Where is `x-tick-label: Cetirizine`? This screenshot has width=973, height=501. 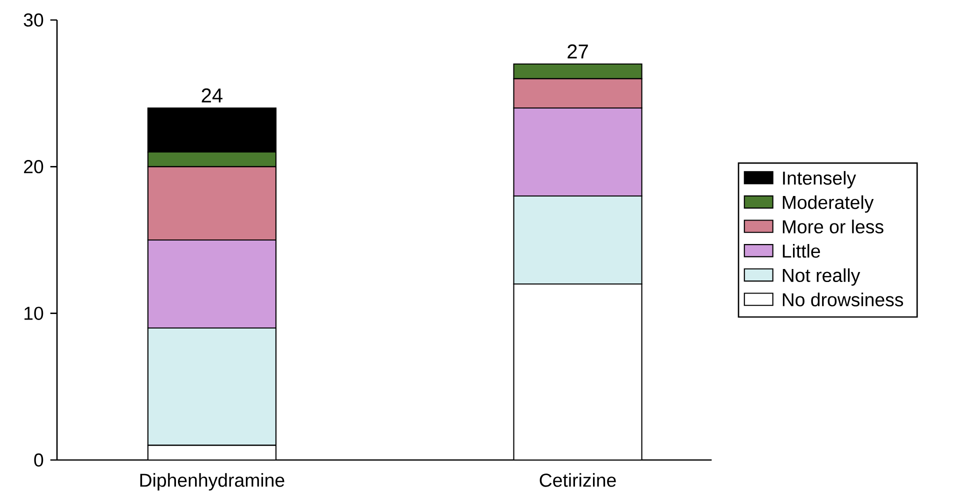
x-tick-label: Cetirizine is located at coordinates (578, 480).